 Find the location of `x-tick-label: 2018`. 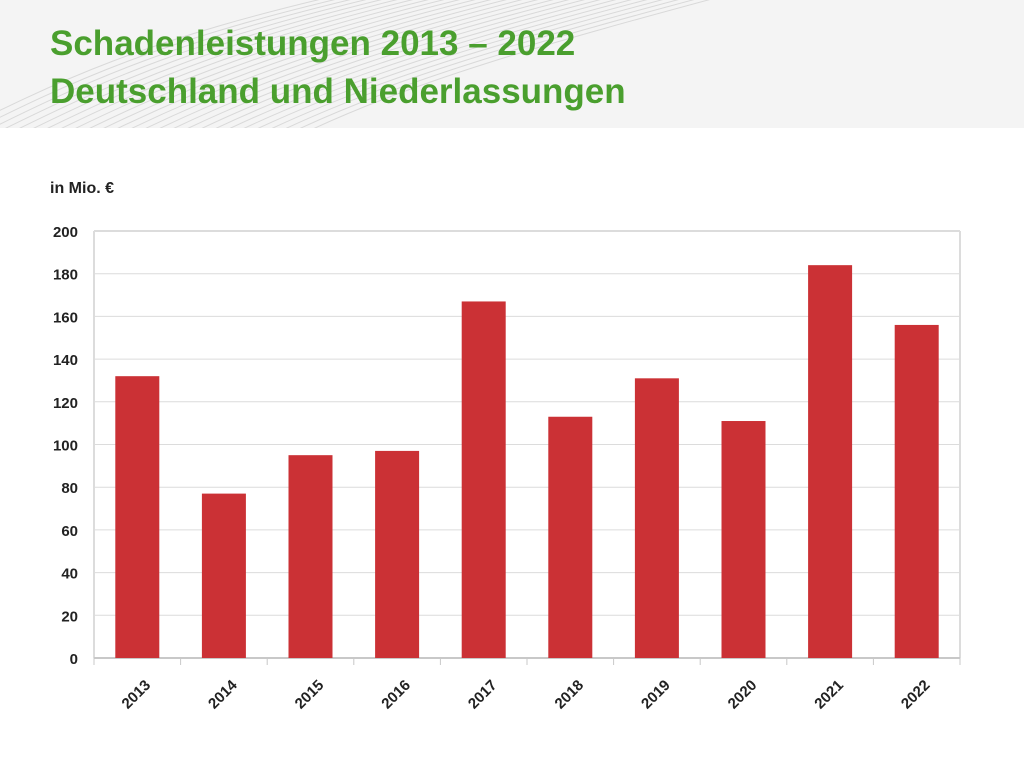

x-tick-label: 2018 is located at coordinates (570, 695).